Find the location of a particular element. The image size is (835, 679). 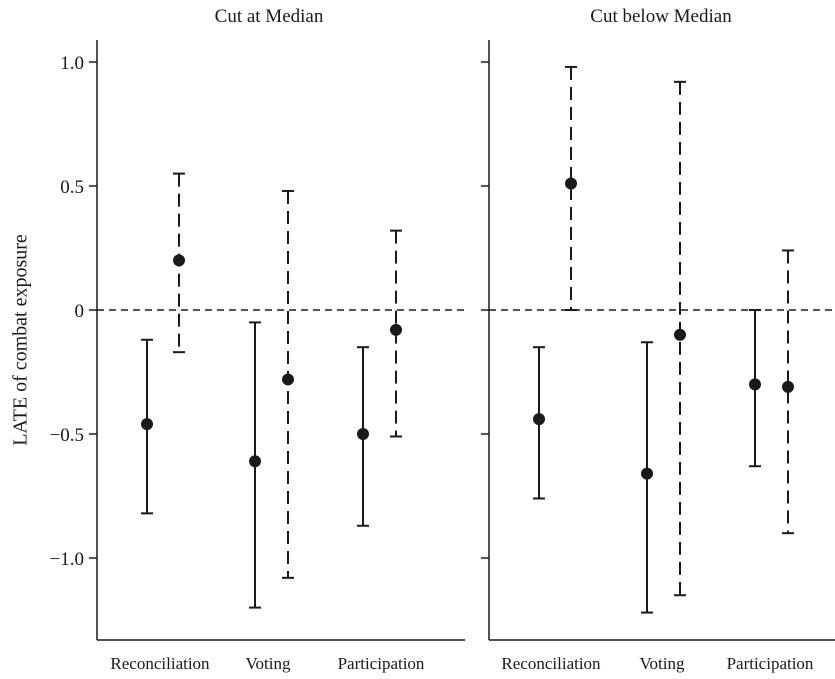

y-tick-label: 0 is located at coordinates (80, 311).